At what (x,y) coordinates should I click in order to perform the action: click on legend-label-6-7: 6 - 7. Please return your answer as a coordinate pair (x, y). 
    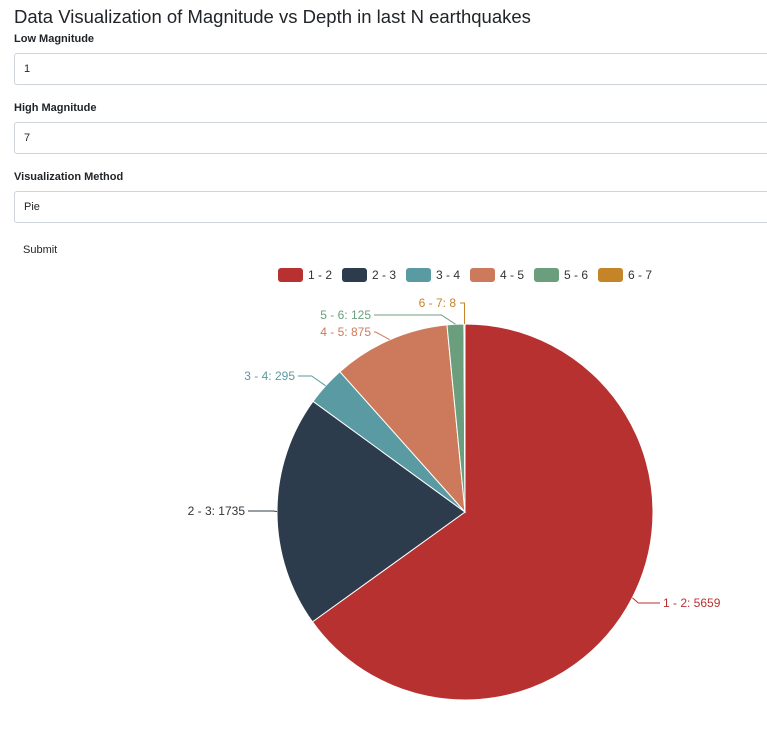
    Looking at the image, I should click on (640, 275).